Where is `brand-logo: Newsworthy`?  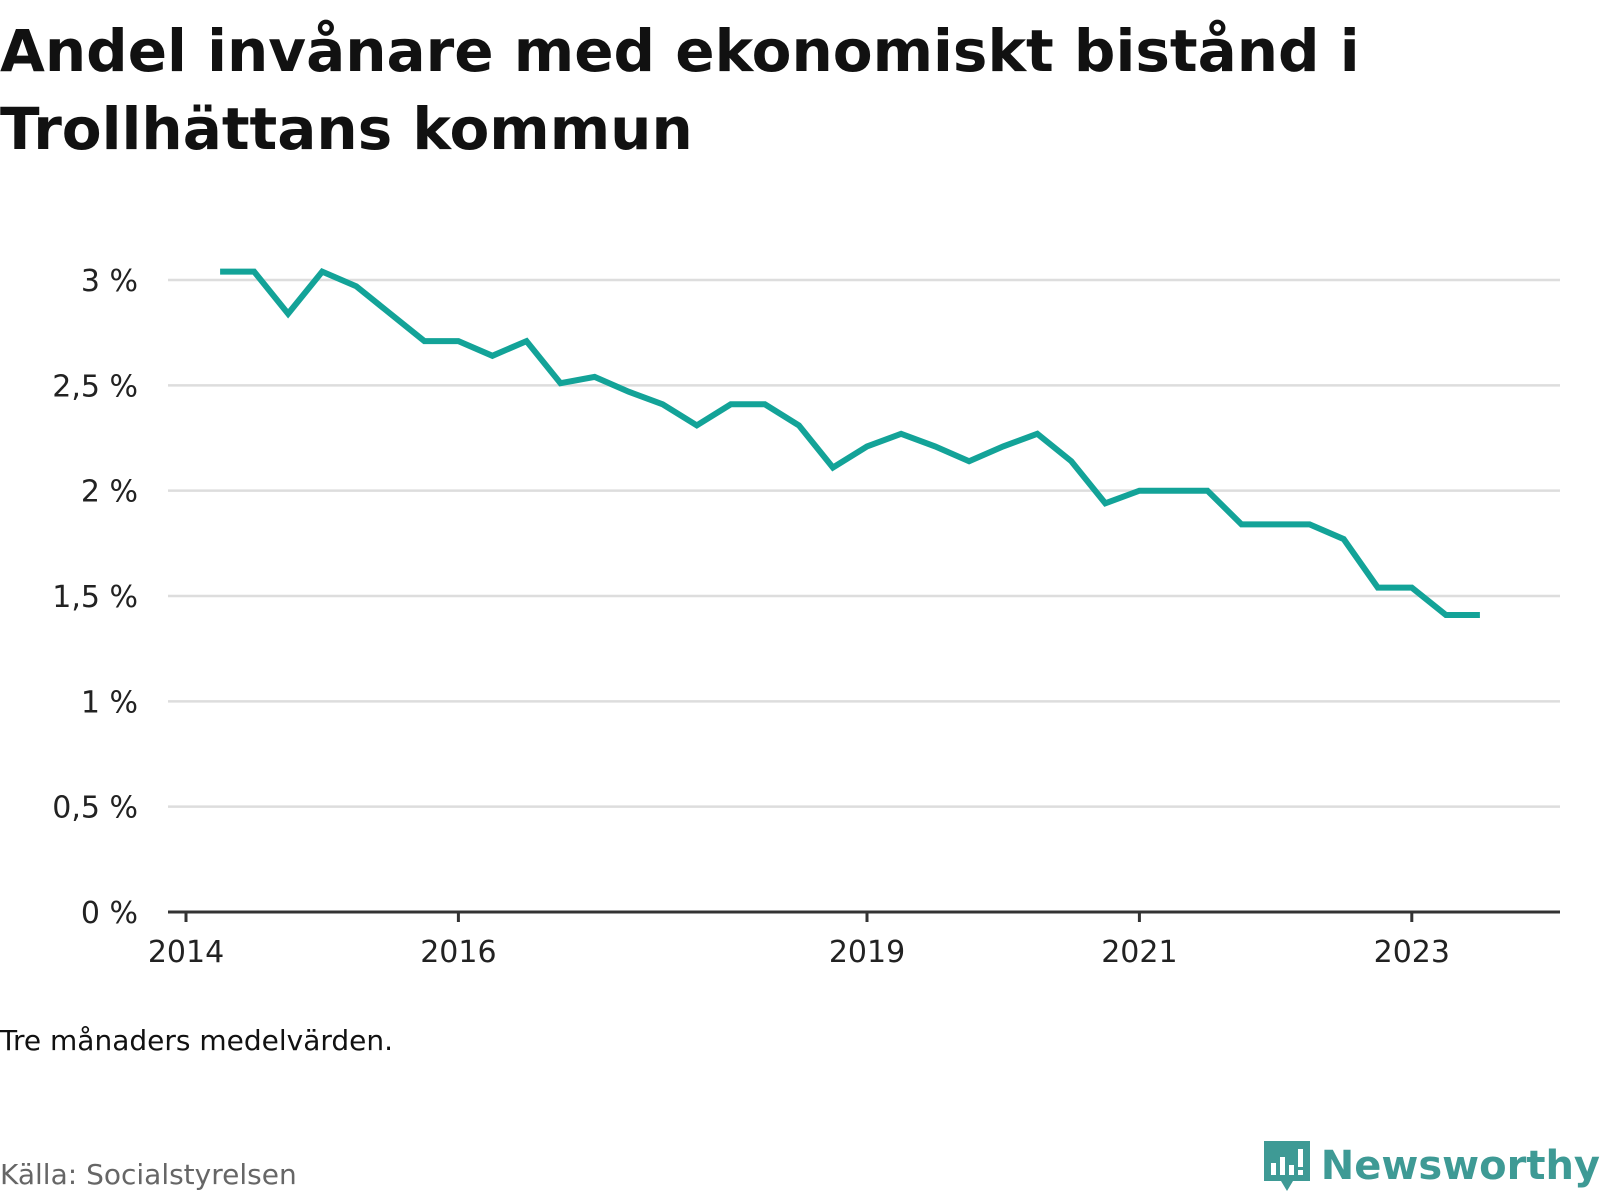 brand-logo: Newsworthy is located at coordinates (1430, 1166).